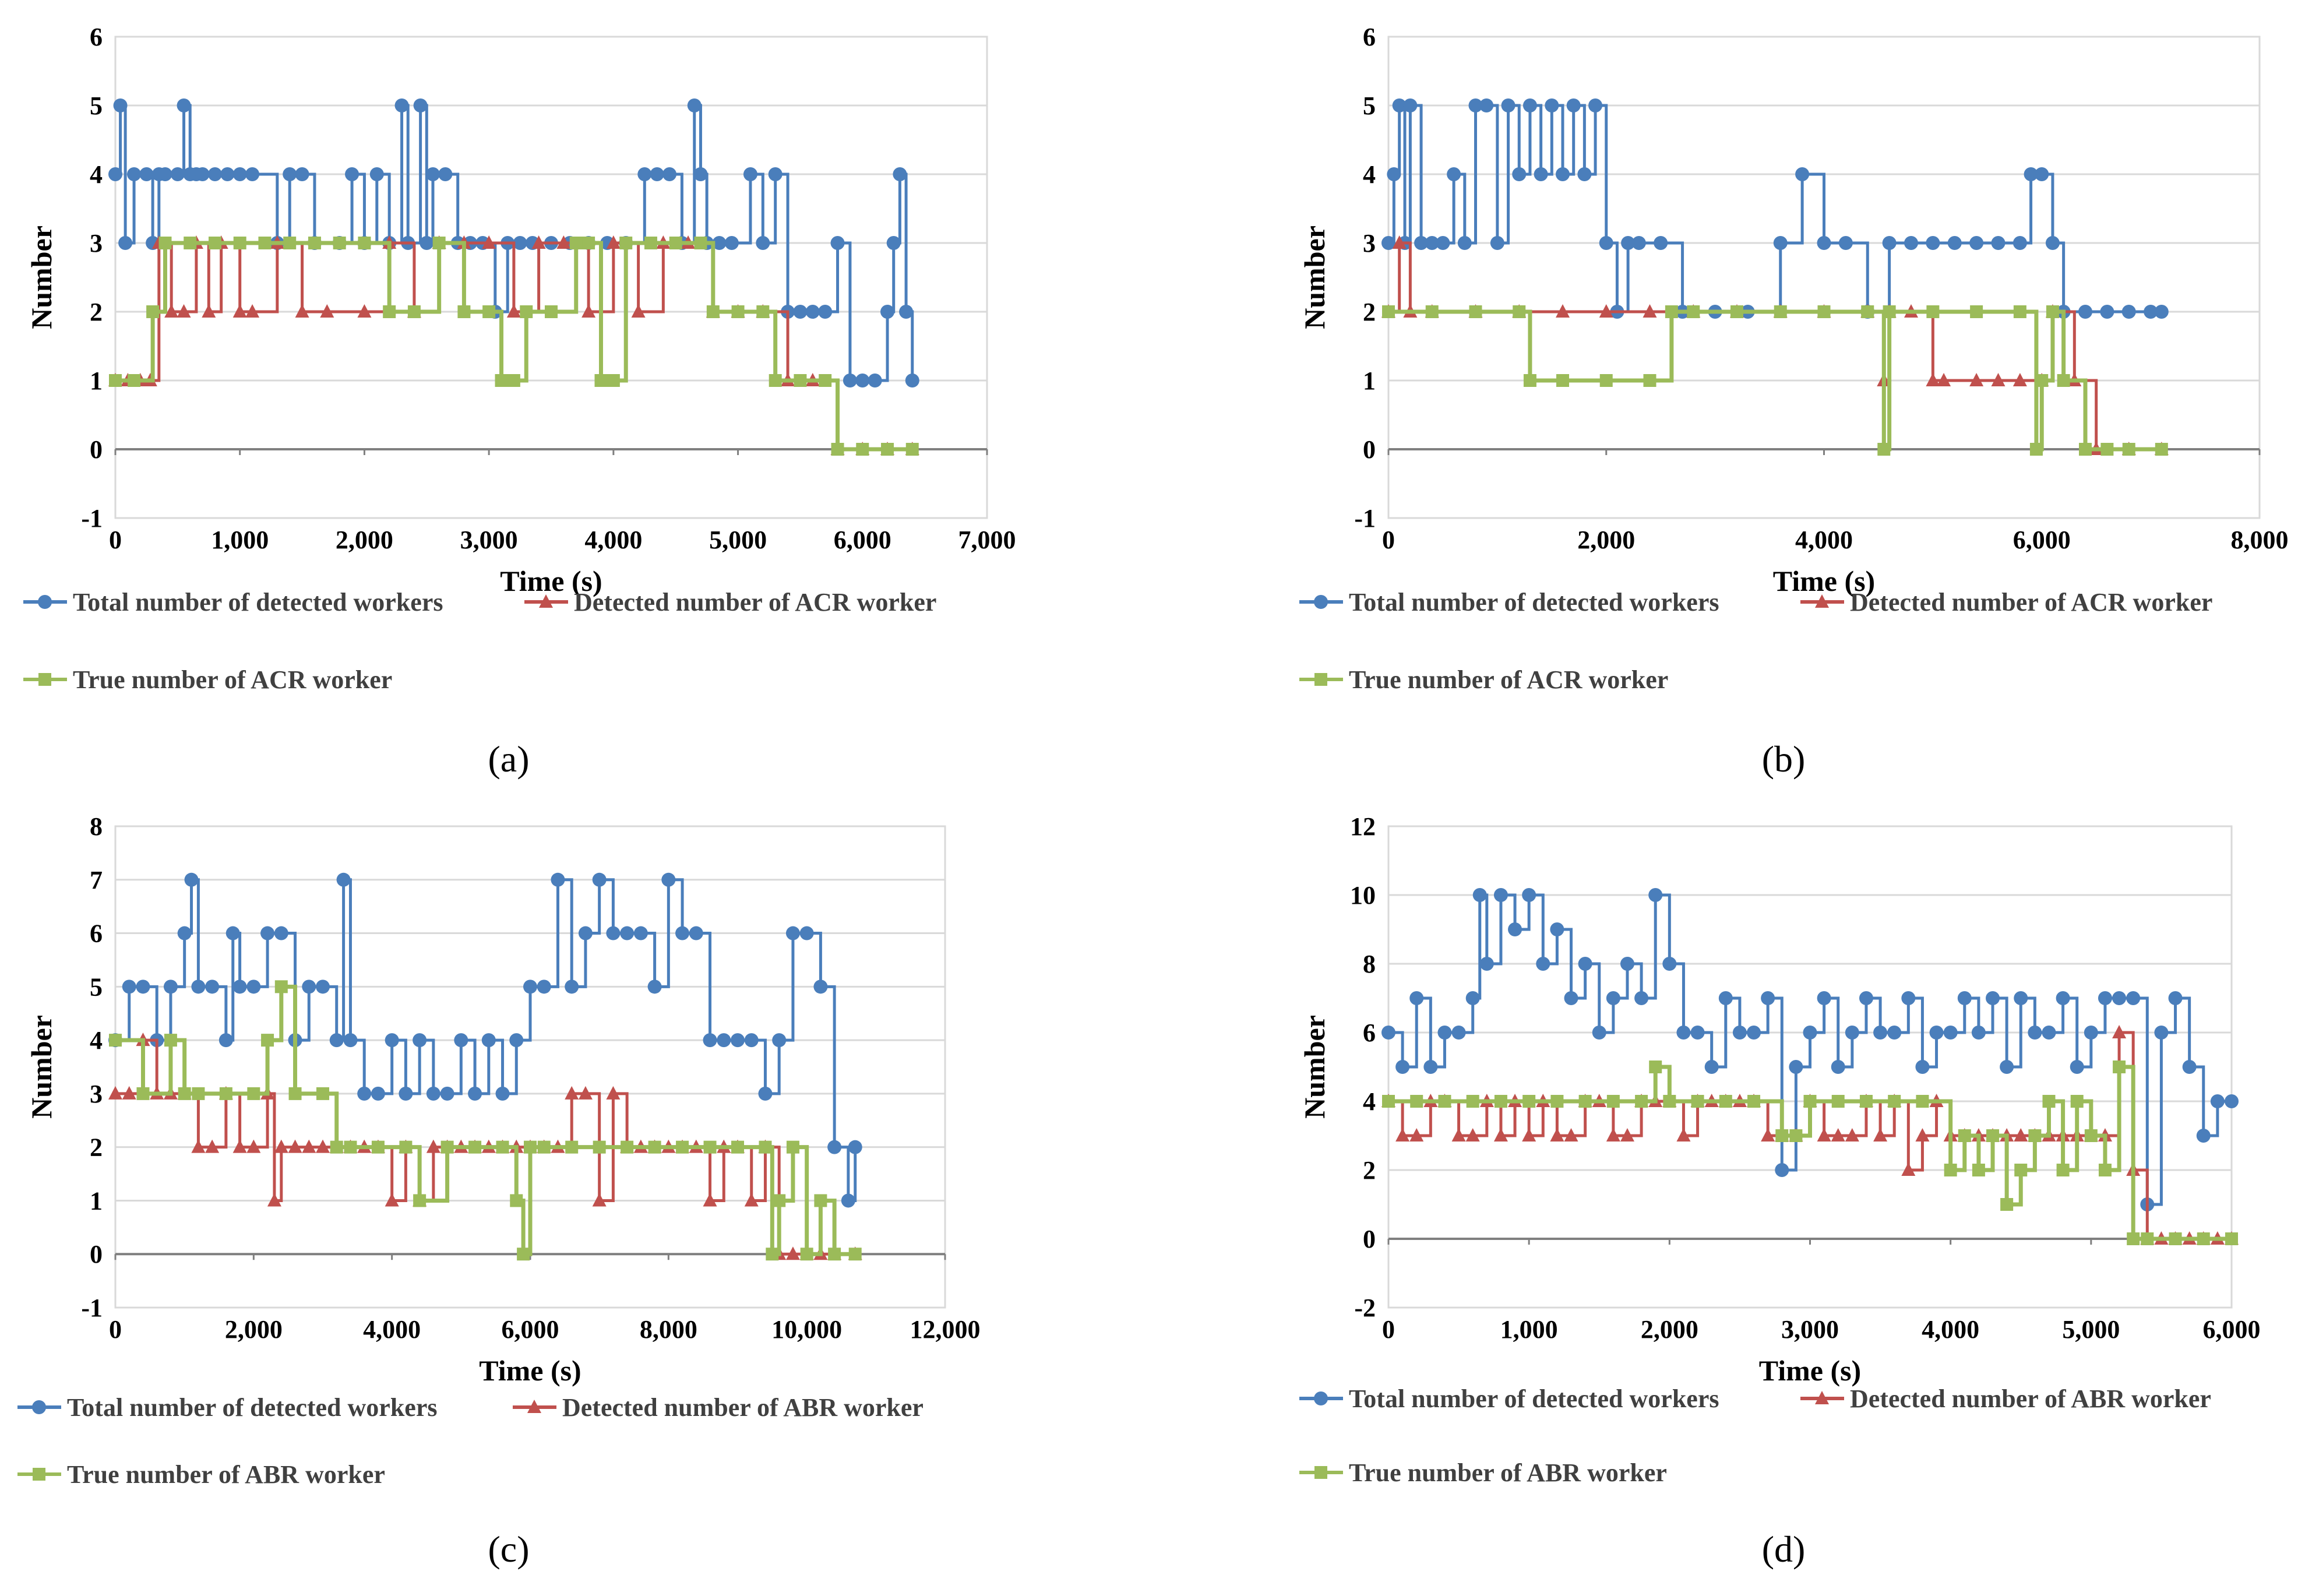  Describe the element at coordinates (2042, 540) in the screenshot. I see `x-tick-label: 6,000` at that location.